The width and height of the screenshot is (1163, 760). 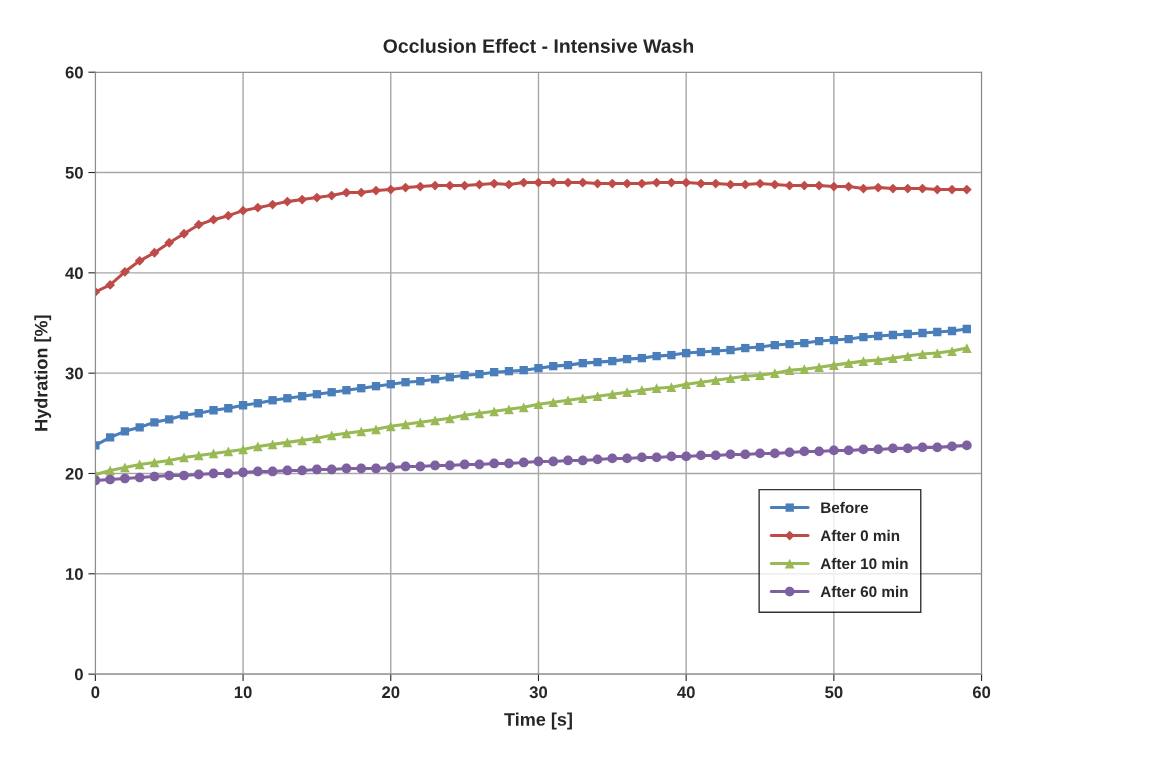 I want to click on y-tick-label: 30, so click(x=74, y=373).